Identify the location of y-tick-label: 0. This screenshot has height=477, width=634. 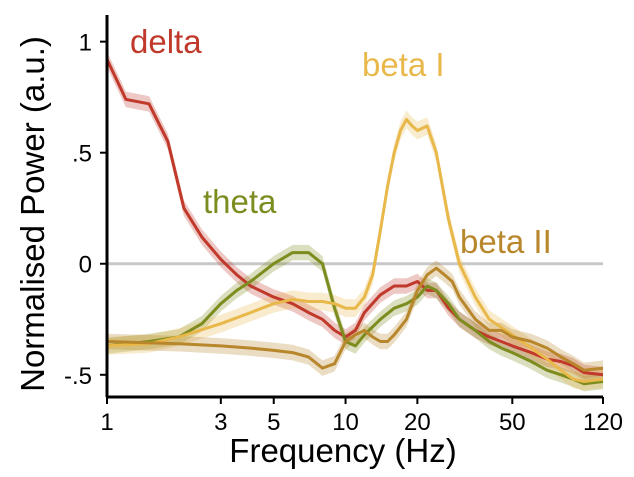
(85, 265).